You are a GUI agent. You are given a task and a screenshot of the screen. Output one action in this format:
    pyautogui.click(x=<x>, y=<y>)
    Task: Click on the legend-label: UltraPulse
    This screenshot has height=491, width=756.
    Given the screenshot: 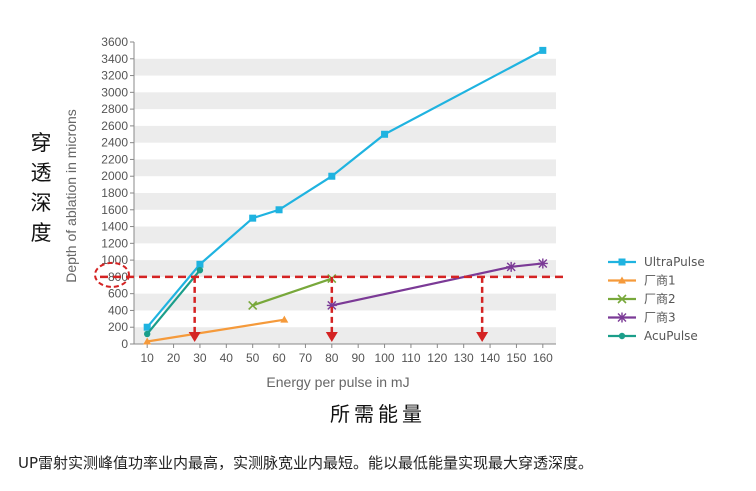 What is the action you would take?
    pyautogui.click(x=674, y=262)
    